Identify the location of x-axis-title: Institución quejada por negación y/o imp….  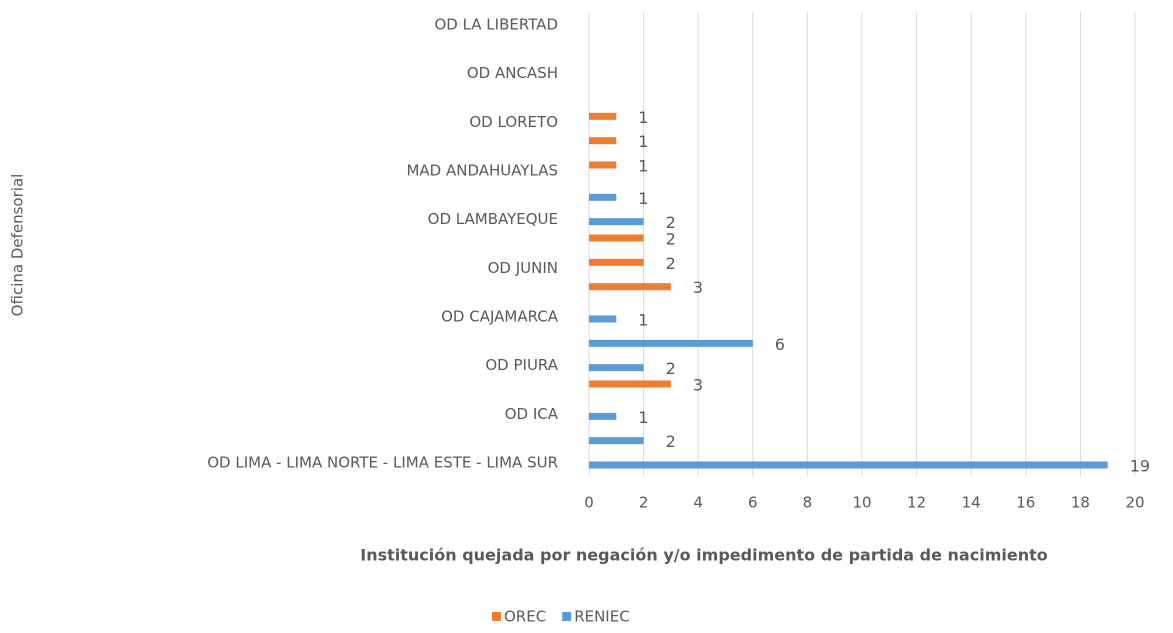
(703, 555).